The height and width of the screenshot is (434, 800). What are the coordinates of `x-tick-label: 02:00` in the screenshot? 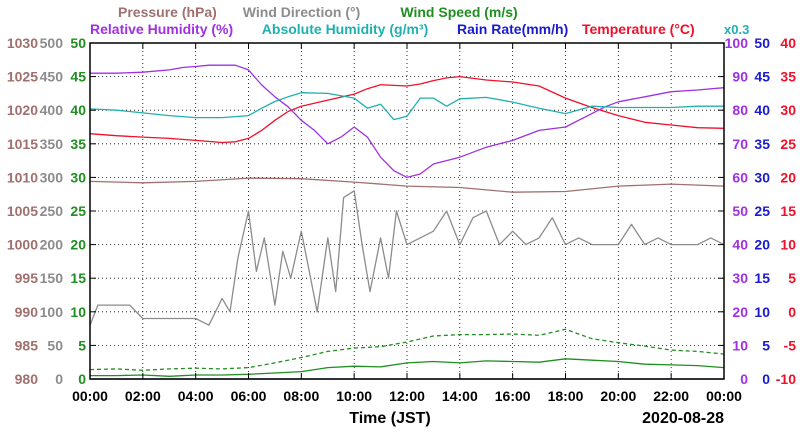 It's located at (143, 396).